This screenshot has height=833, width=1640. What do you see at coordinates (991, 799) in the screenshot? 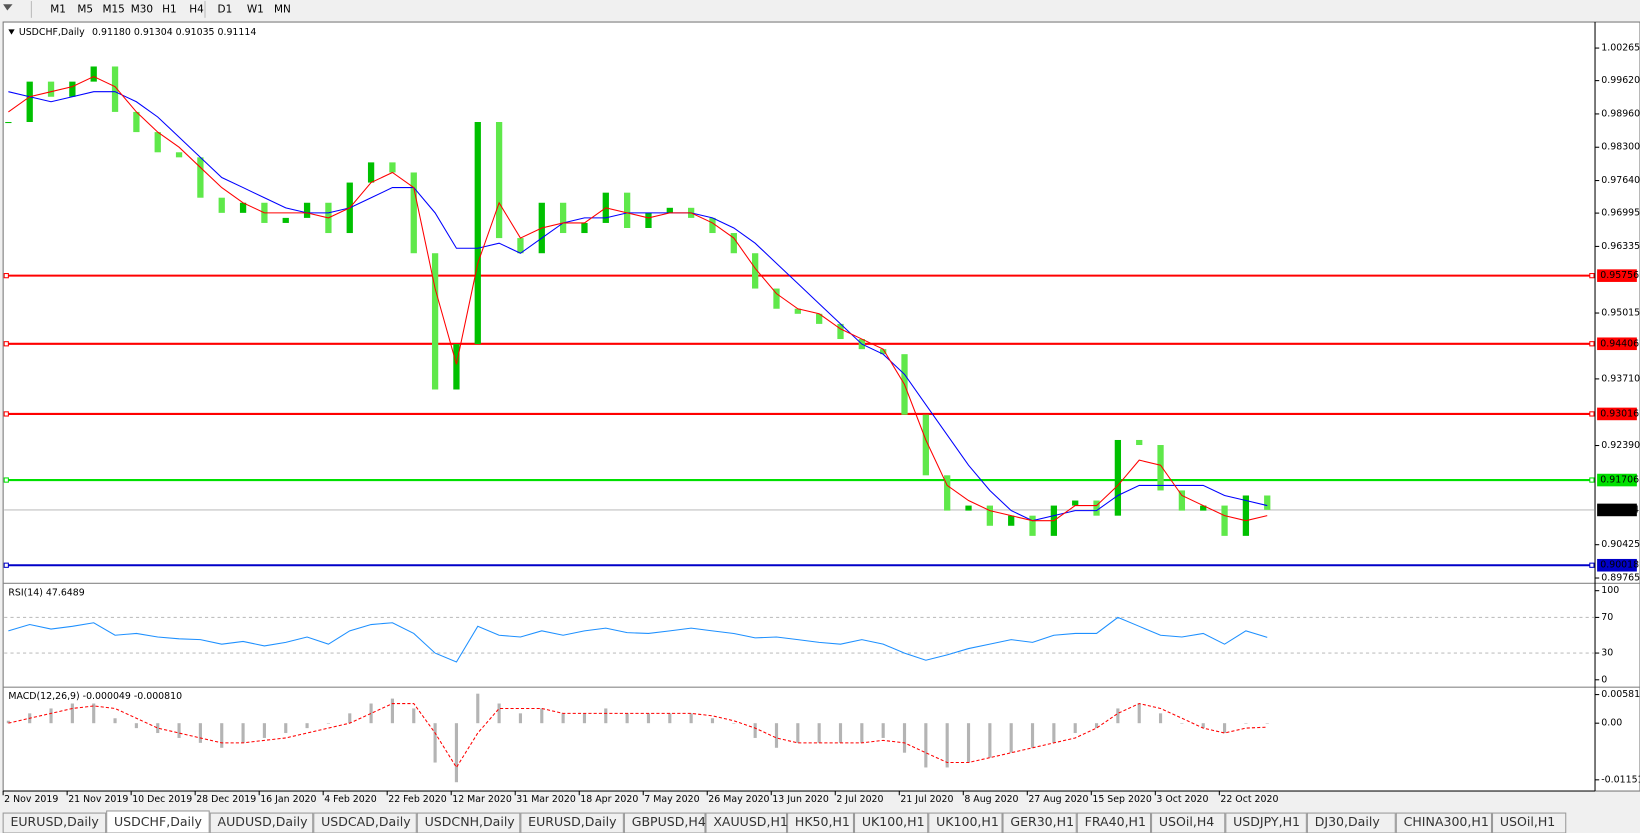
I see `x-tick-label: 8 Aug 2020` at bounding box center [991, 799].